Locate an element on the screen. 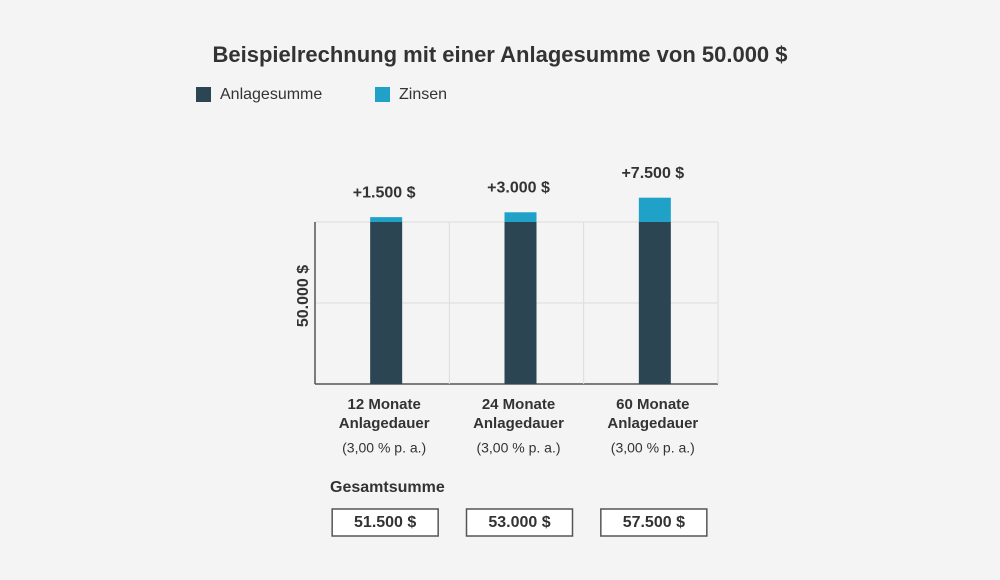 This screenshot has height=580, width=1000. y-axis-label: 50.000 $ is located at coordinates (303, 296).